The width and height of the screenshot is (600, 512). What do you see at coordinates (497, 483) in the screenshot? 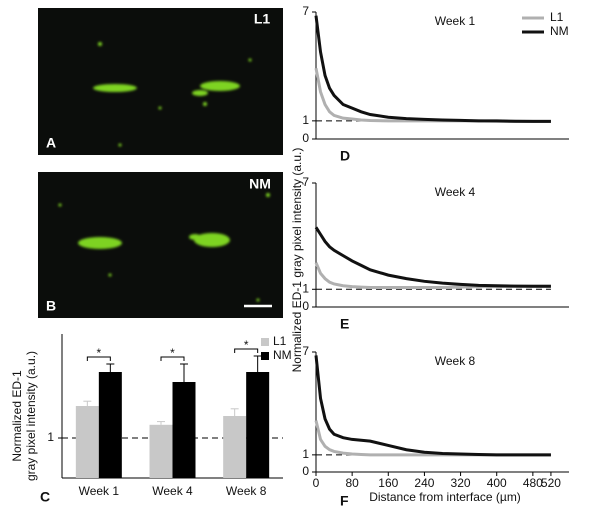
I see `x-tick-label: 400` at bounding box center [497, 483].